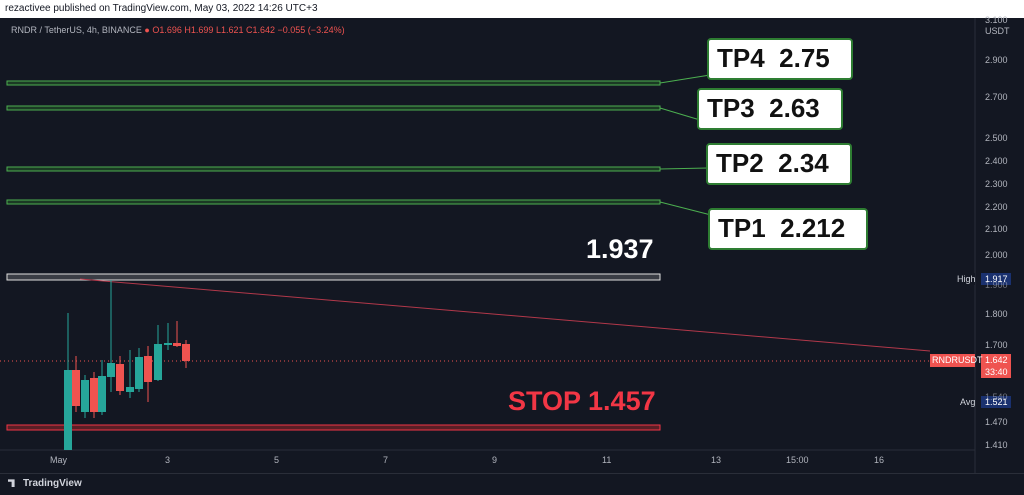 Image resolution: width=1024 pixels, height=495 pixels. Describe the element at coordinates (996, 60) in the screenshot. I see `price-tick: 2.900` at that location.